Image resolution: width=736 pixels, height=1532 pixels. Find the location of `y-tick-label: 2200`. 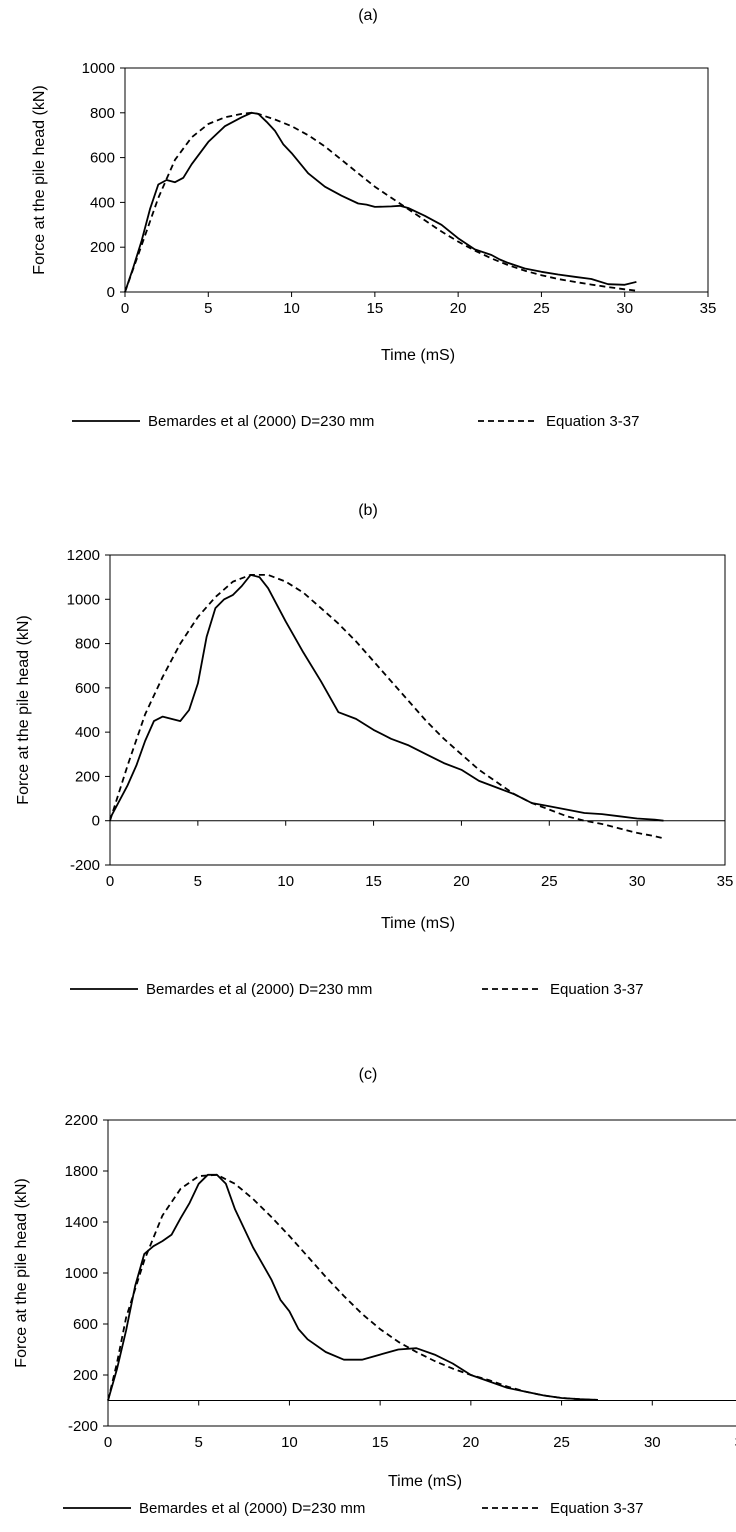

y-tick-label: 2200 is located at coordinates (81, 1120).